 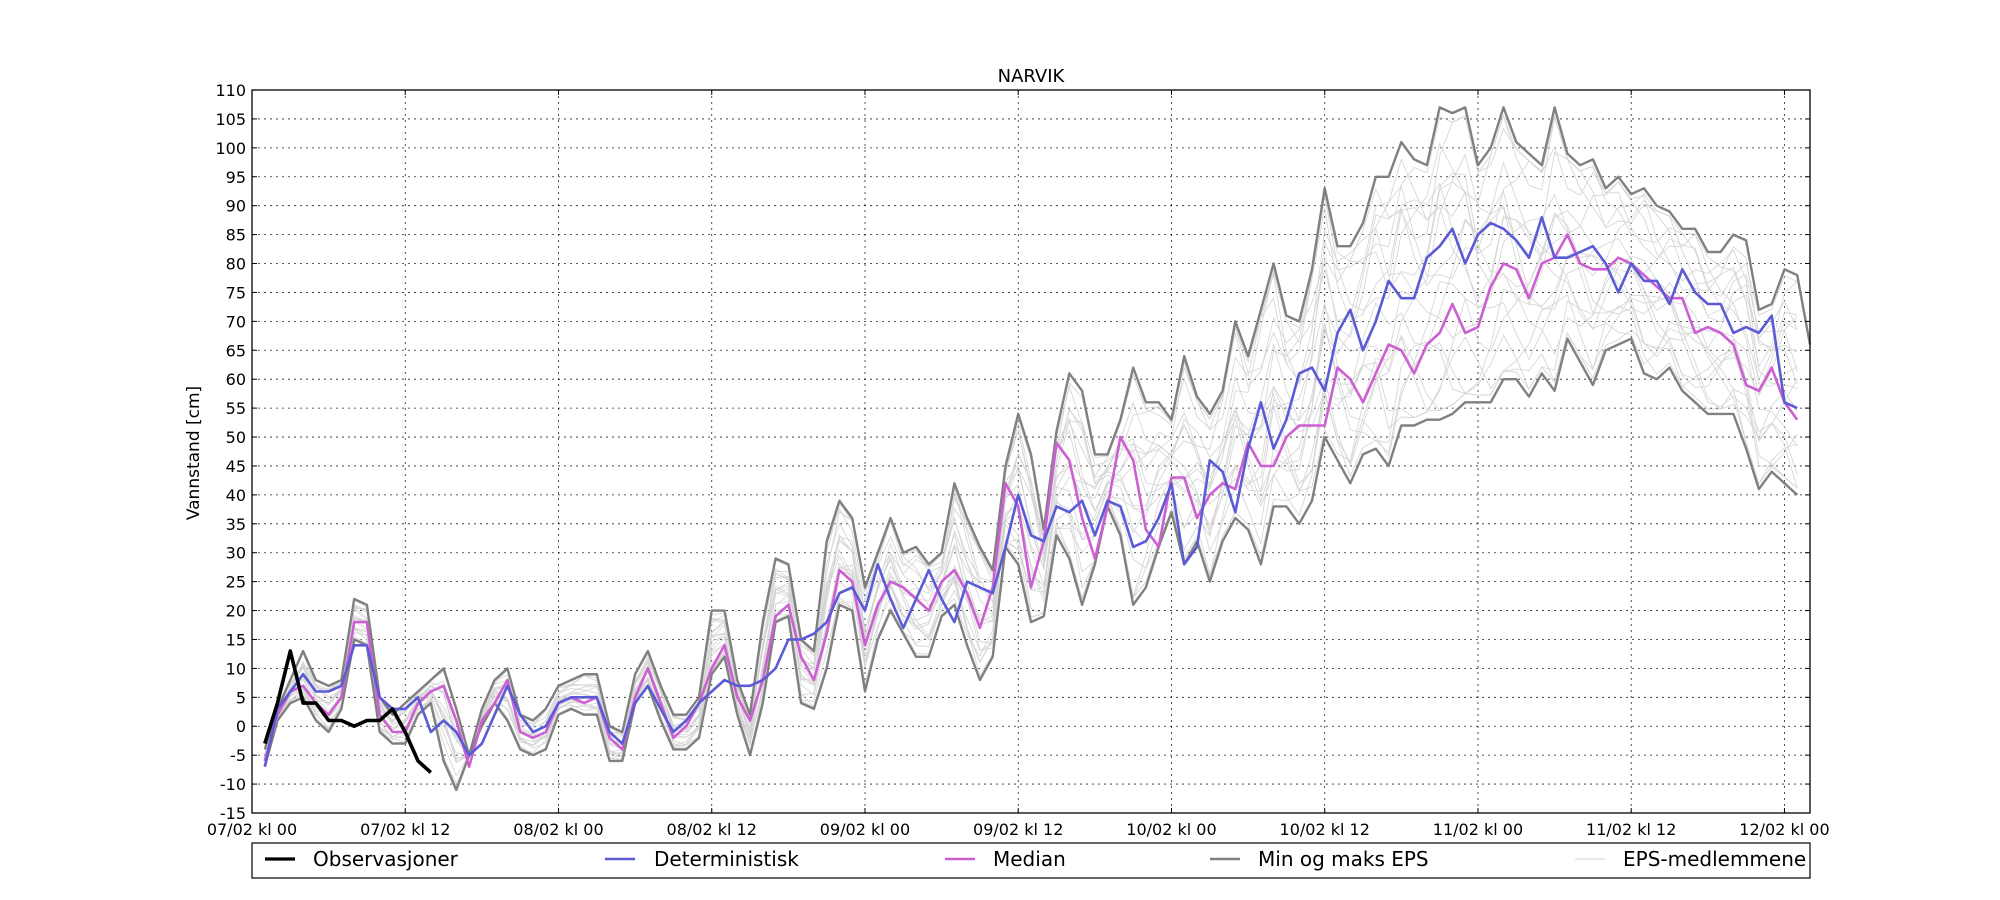 What do you see at coordinates (236, 495) in the screenshot?
I see `y-tick-label: 40` at bounding box center [236, 495].